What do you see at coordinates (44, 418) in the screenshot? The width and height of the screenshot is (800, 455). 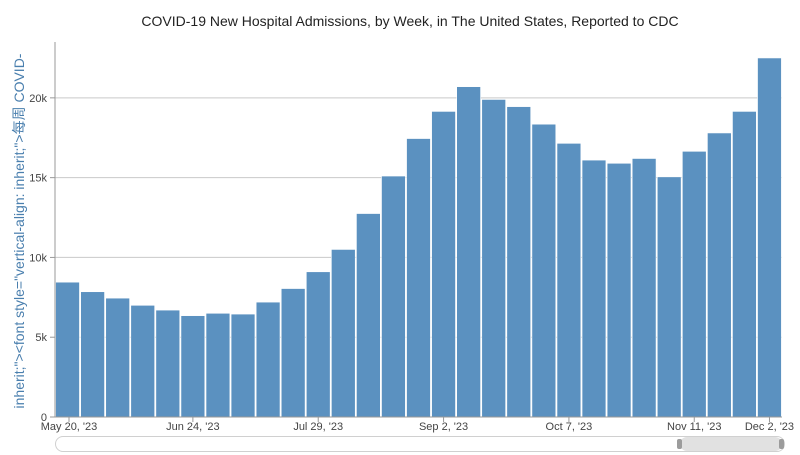 I see `y-tick-label: 0` at bounding box center [44, 418].